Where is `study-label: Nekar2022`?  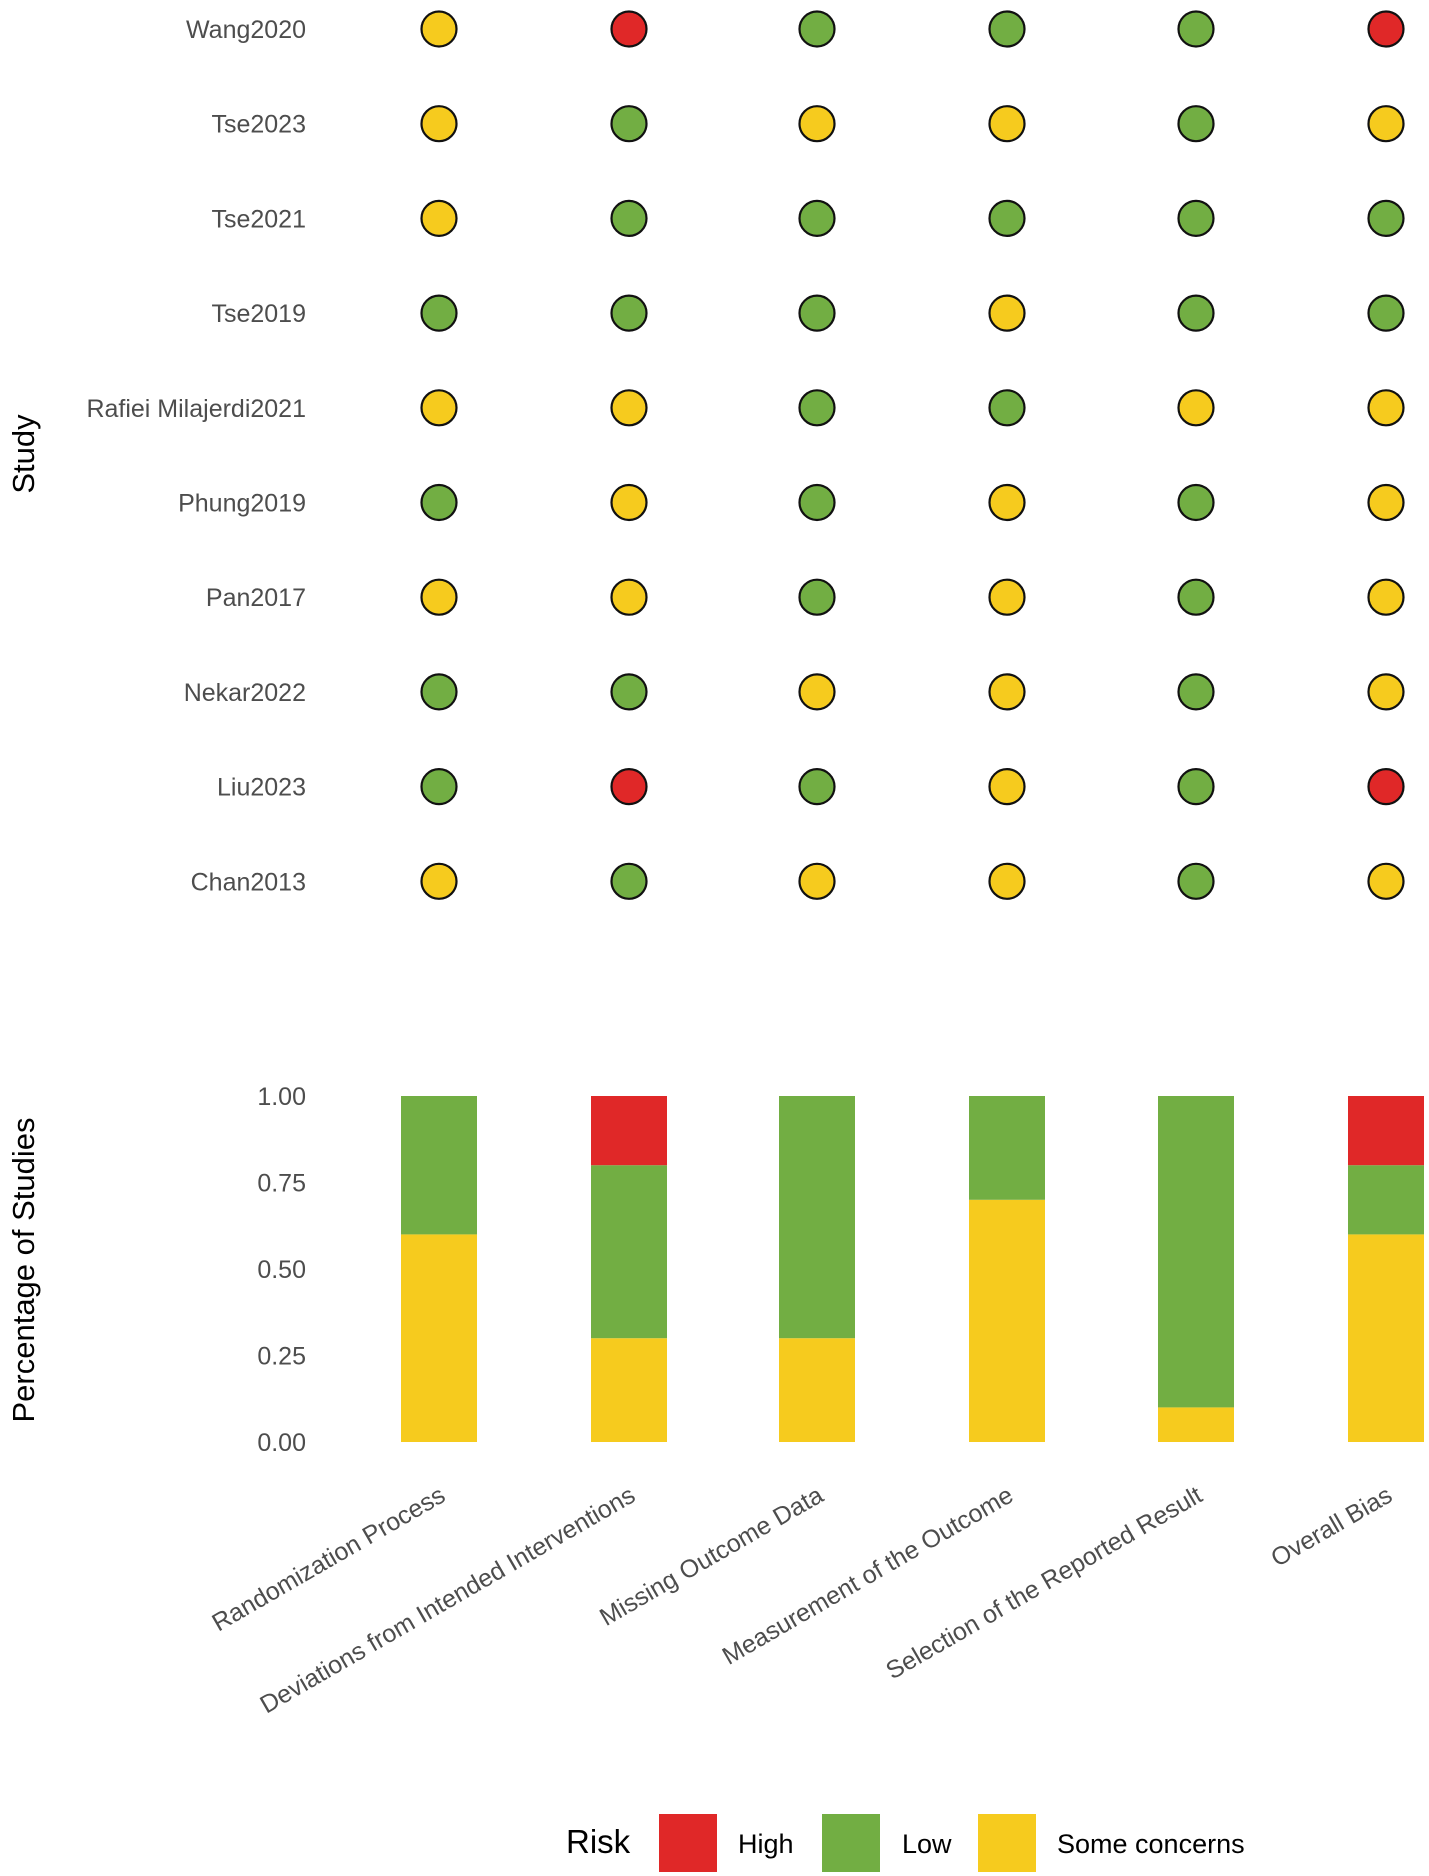 study-label: Nekar2022 is located at coordinates (245, 693).